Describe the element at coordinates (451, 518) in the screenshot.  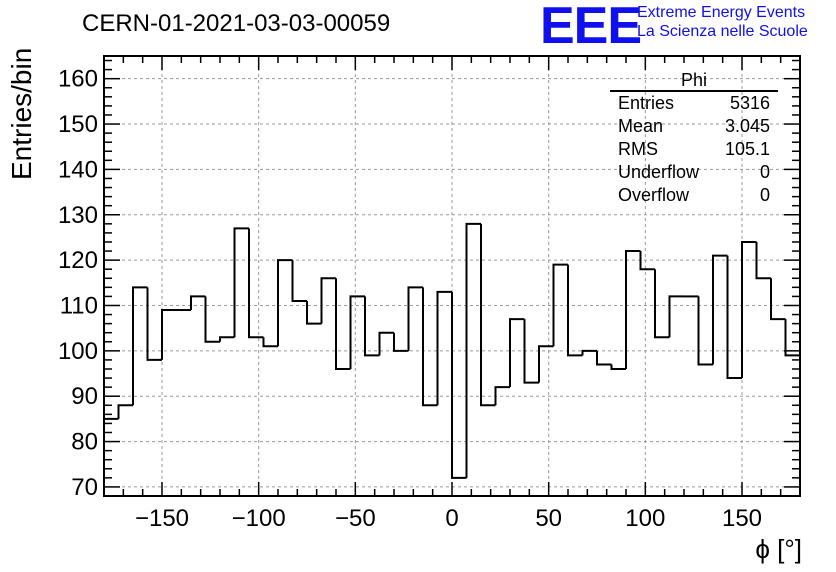
I see `x-tick-label: 0` at that location.